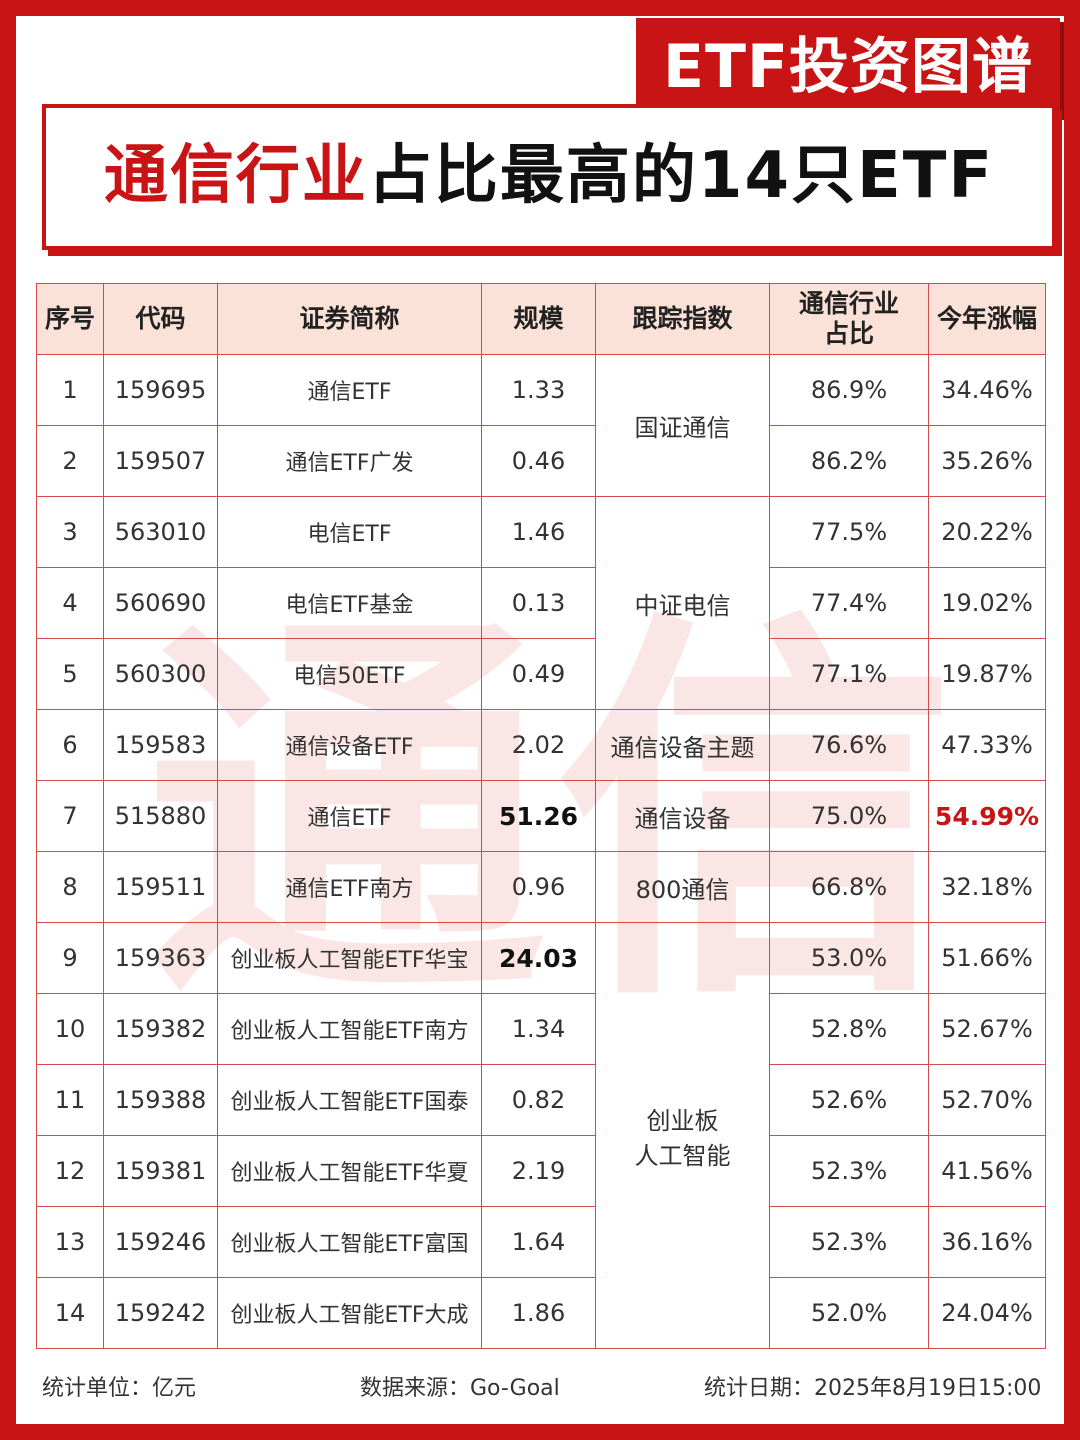 Image resolution: width=1080 pixels, height=1440 pixels. What do you see at coordinates (160, 319) in the screenshot?
I see `header-code: 代码` at bounding box center [160, 319].